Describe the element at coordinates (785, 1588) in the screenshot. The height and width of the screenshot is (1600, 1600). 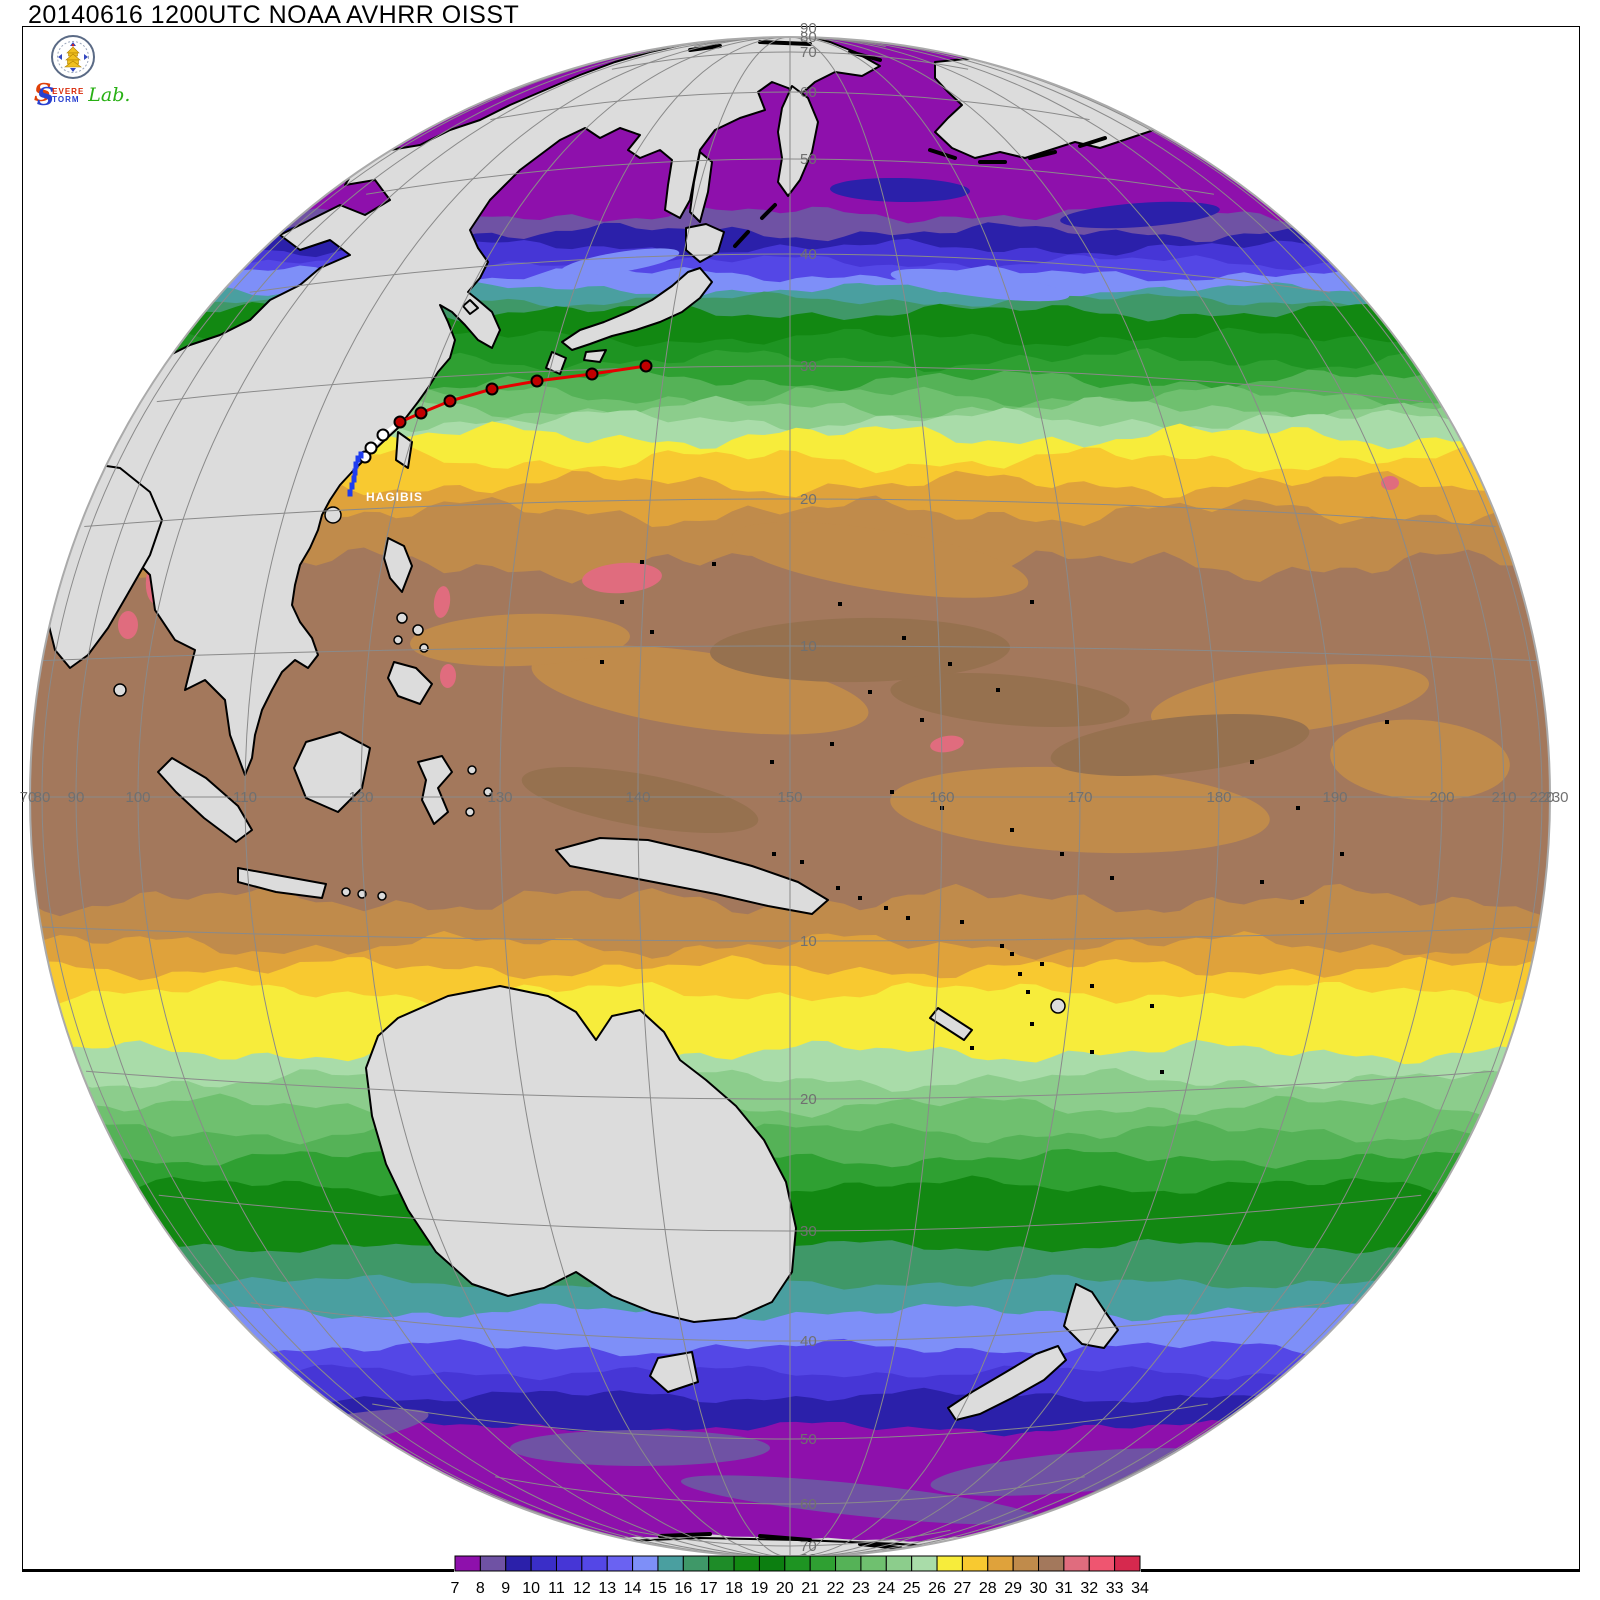
I see `colorbar-tick: 20` at that location.